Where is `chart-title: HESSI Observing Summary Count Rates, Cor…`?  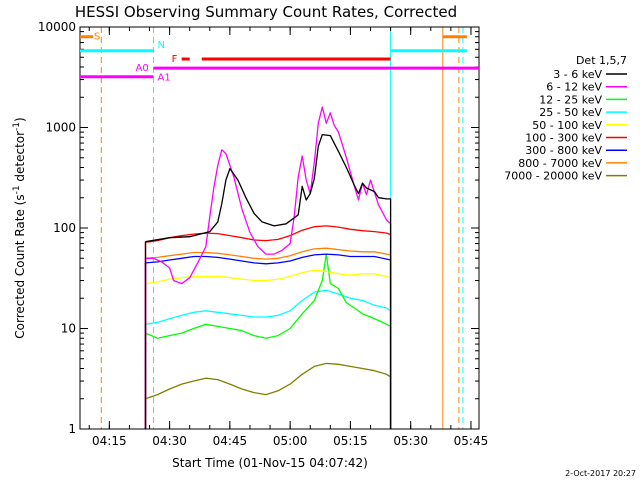
chart-title: HESSI Observing Summary Count Rates, Cor… is located at coordinates (266, 12).